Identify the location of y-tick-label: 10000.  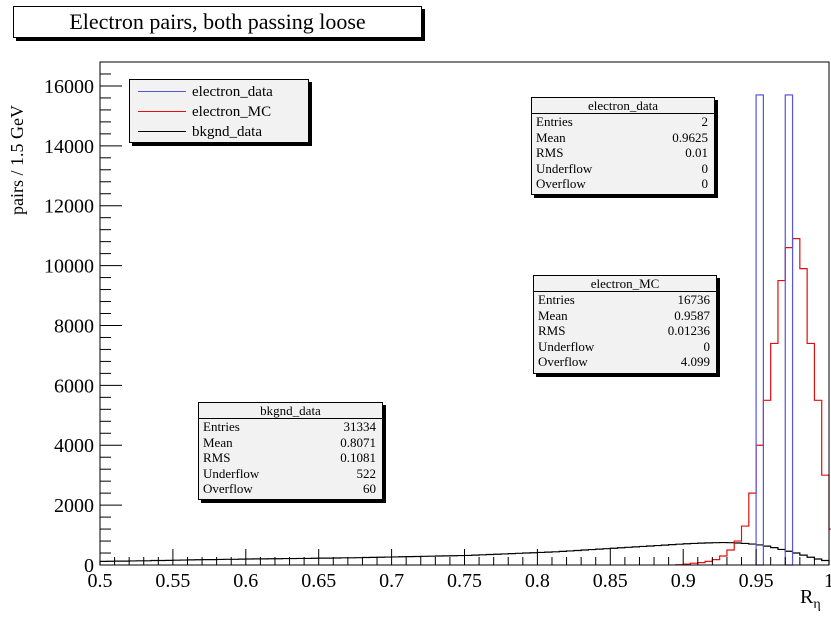
(69, 267).